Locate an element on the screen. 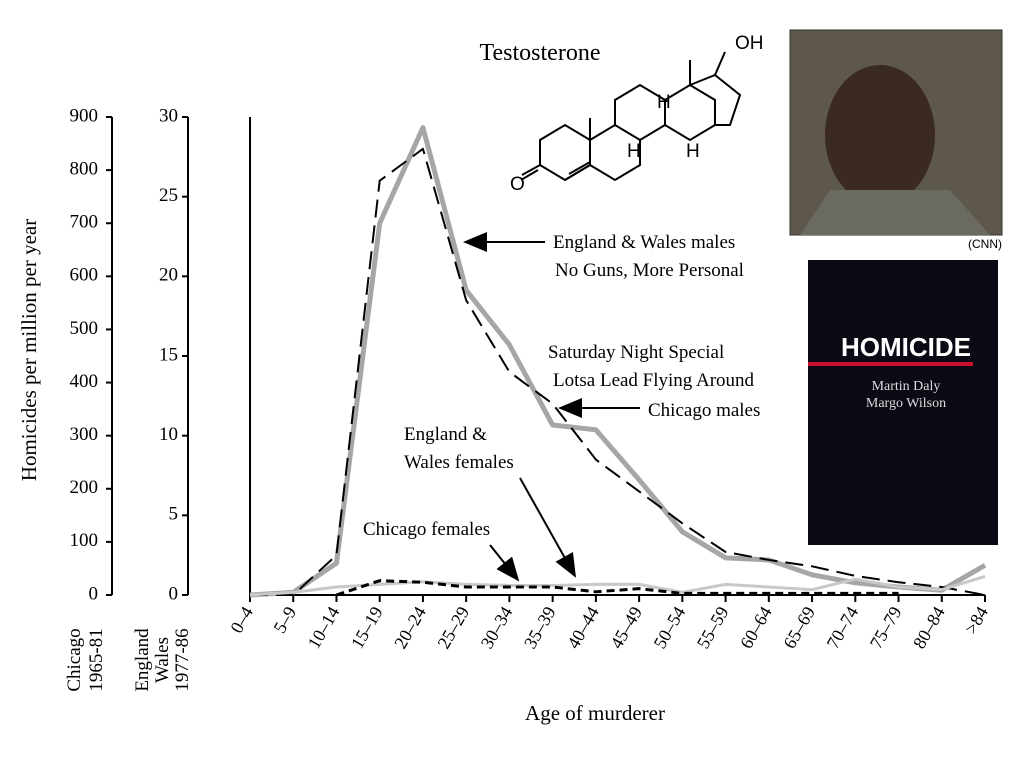 The width and height of the screenshot is (1024, 768). y2-tick-label: 0 is located at coordinates (174, 593).